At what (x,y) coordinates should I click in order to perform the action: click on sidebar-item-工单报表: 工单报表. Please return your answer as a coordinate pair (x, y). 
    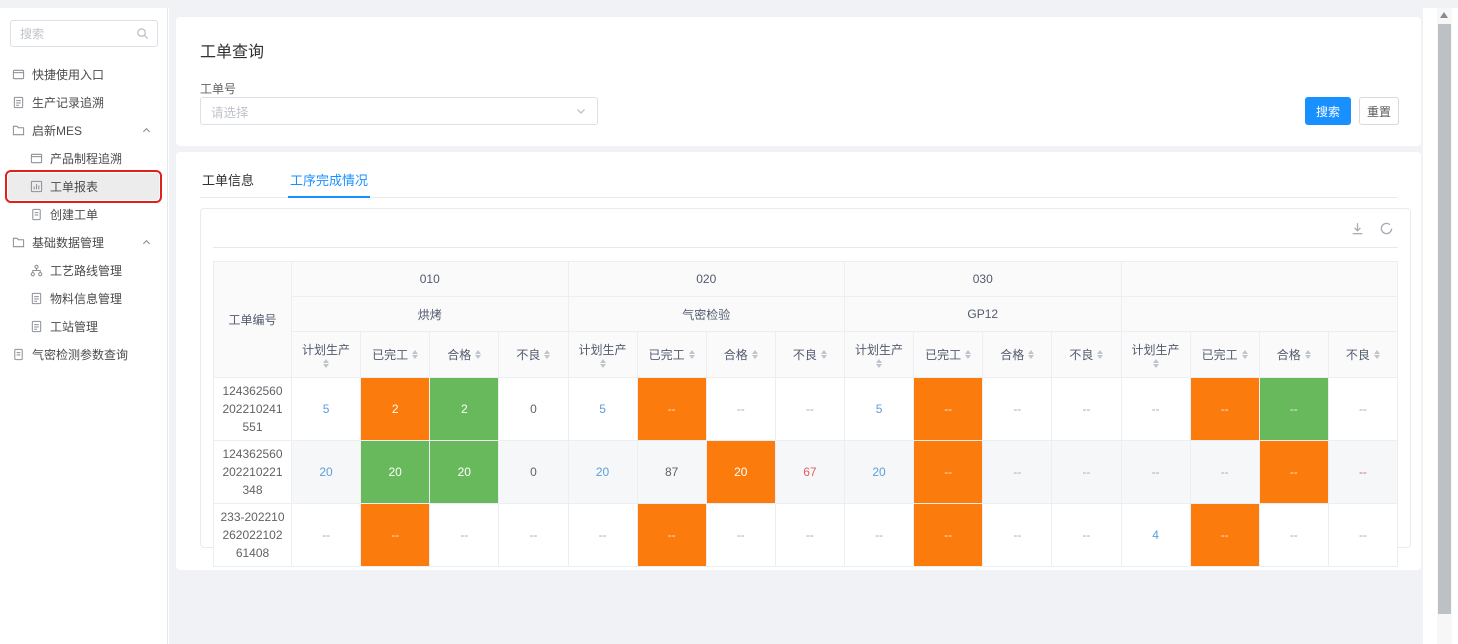
    Looking at the image, I should click on (83, 186).